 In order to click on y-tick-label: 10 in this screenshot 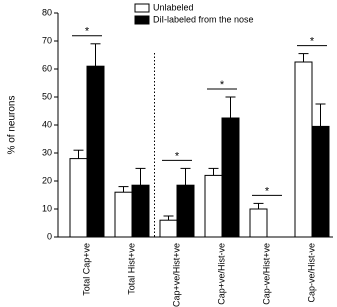, I will do `click(47, 208)`.